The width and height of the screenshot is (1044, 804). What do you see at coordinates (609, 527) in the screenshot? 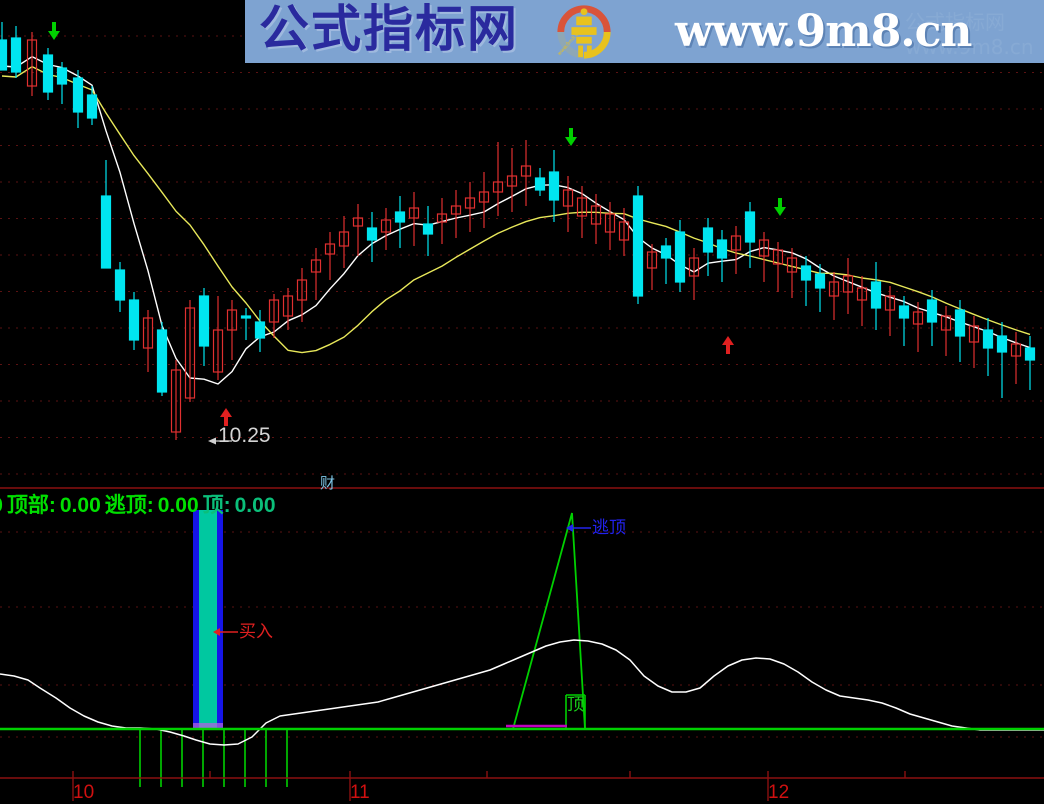
I see `escape-top-annotation-text: 逃顶` at bounding box center [609, 527].